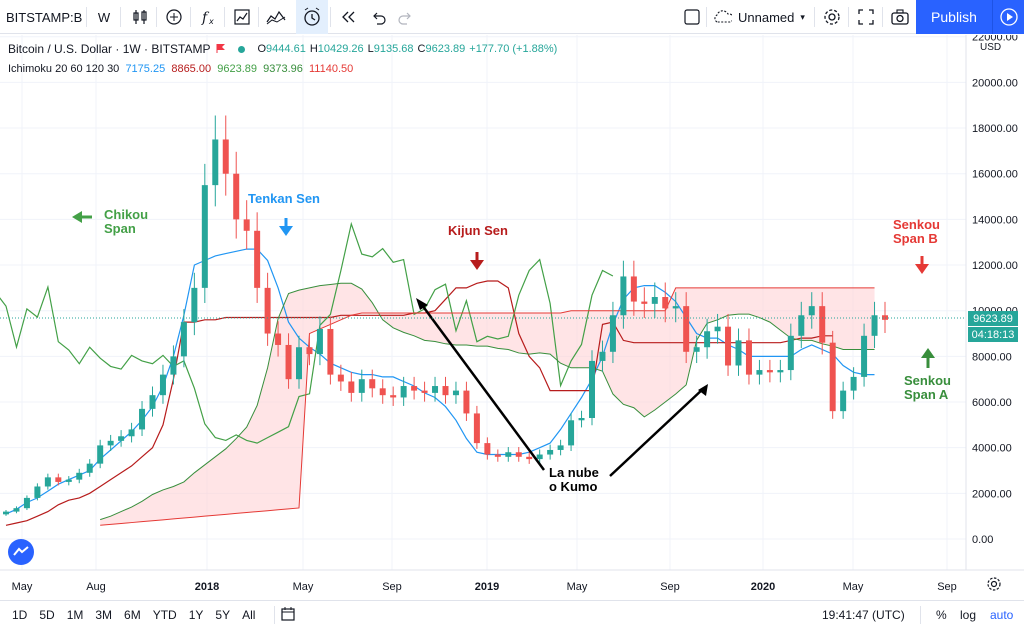 The width and height of the screenshot is (1024, 629). I want to click on interval-button: W, so click(104, 17).